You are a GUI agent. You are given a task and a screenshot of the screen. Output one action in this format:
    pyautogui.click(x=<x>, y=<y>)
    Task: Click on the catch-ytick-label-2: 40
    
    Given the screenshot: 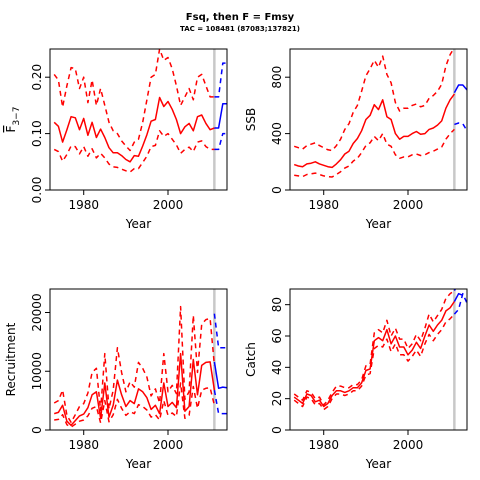 What is the action you would take?
    pyautogui.click(x=277, y=367)
    